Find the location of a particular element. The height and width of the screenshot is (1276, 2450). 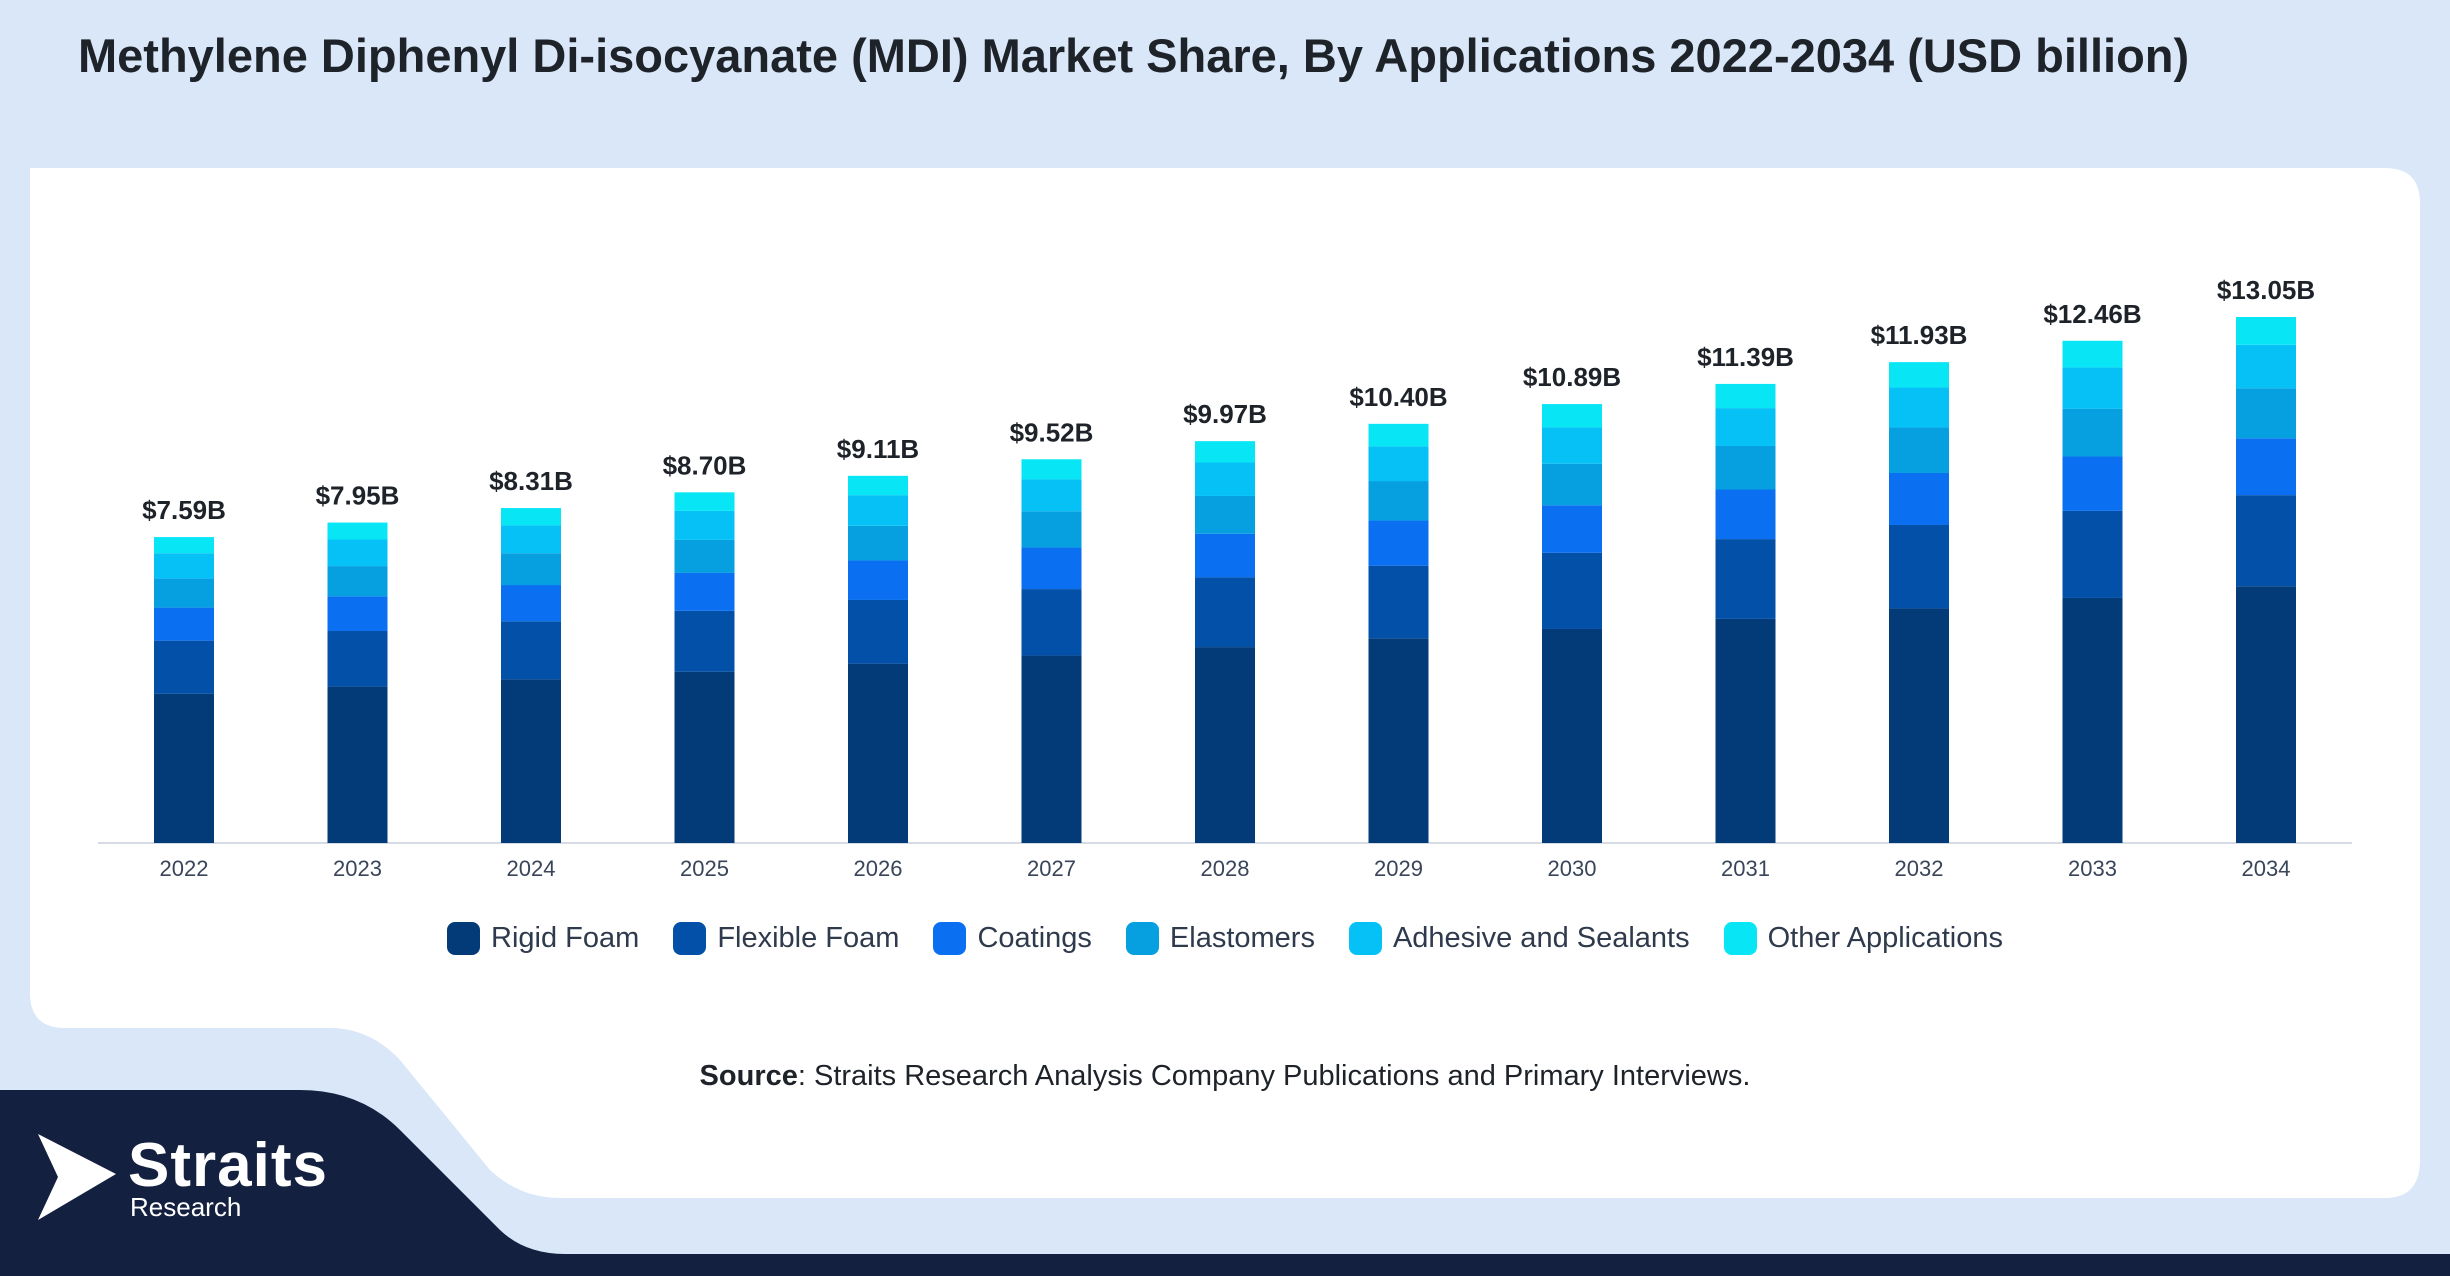

legend-label: Rigid Foam is located at coordinates (565, 938).